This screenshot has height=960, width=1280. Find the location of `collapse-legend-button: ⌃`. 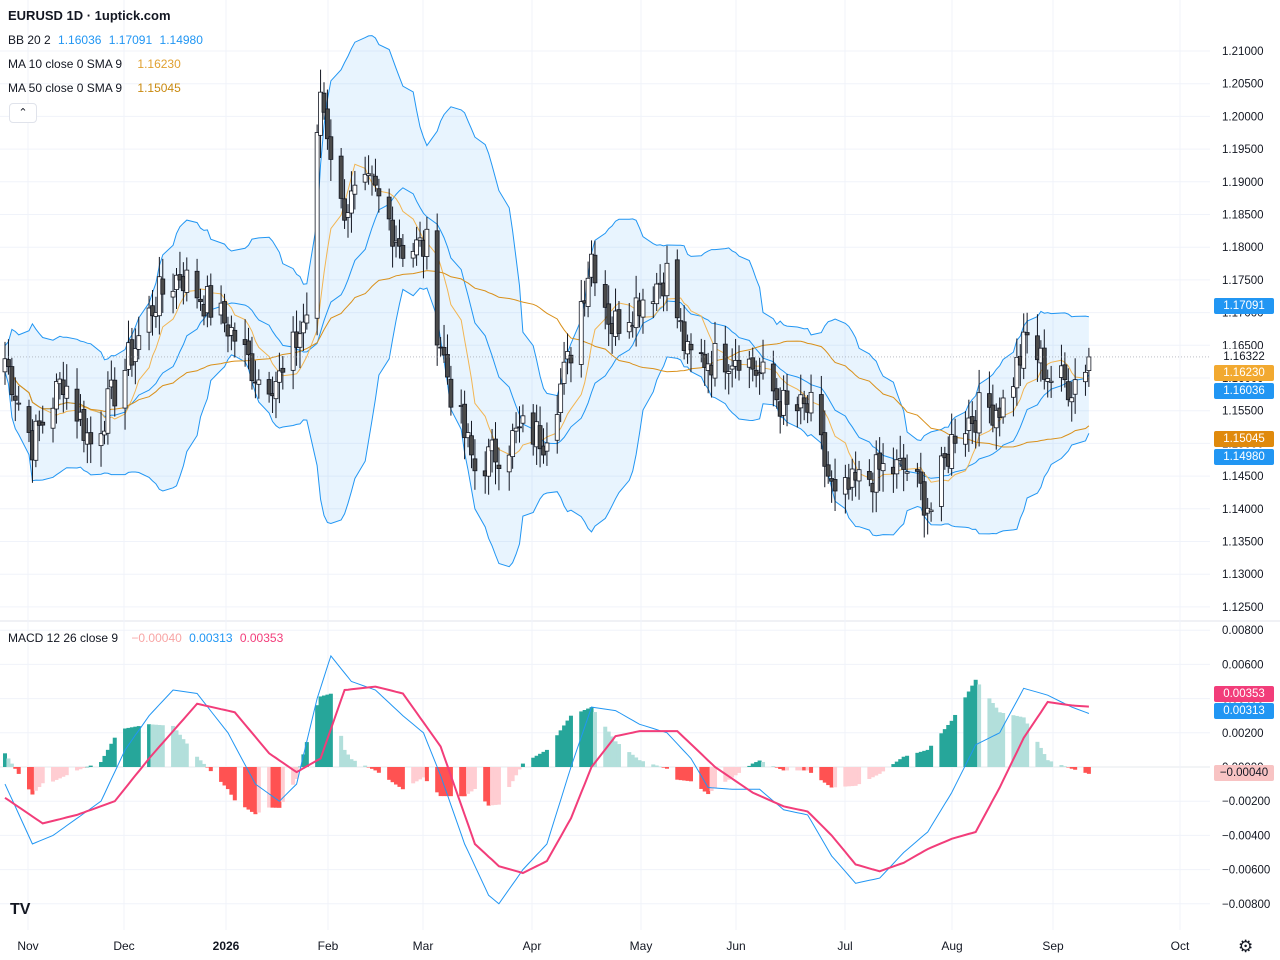

collapse-legend-button: ⌃ is located at coordinates (23, 113).